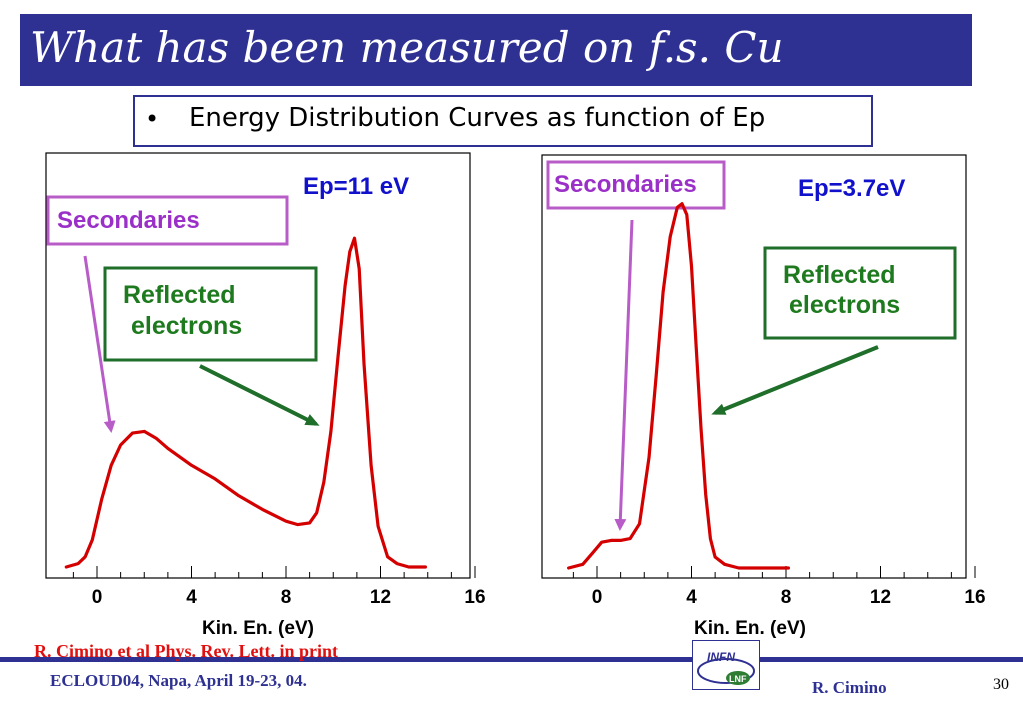 Image resolution: width=1023 pixels, height=708 pixels. What do you see at coordinates (774, 572) in the screenshot?
I see `x-ticks-right` at bounding box center [774, 572].